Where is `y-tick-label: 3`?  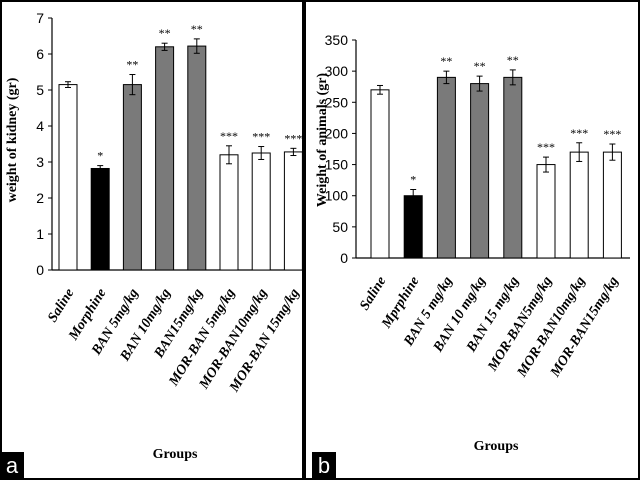
y-tick-label: 3 is located at coordinates (40, 162).